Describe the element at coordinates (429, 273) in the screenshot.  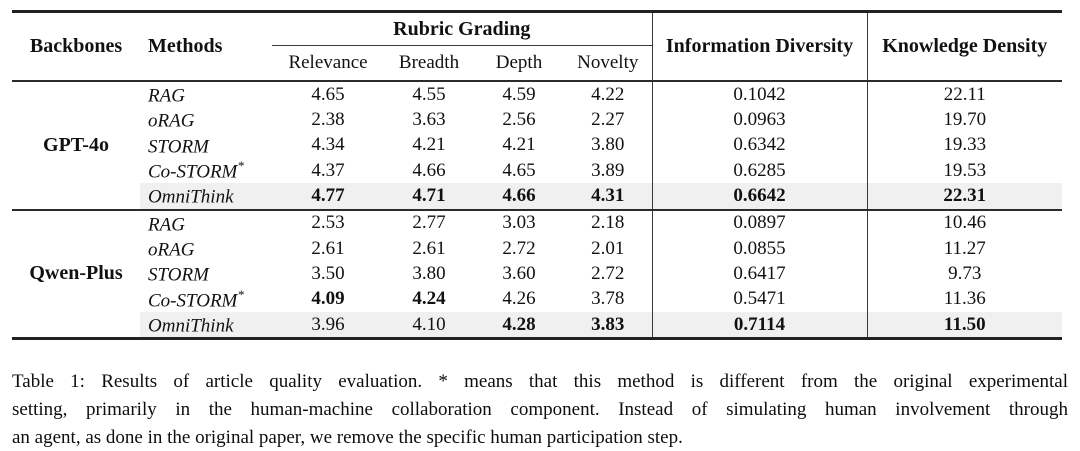
I see `cell-breadth: 3.80` at that location.